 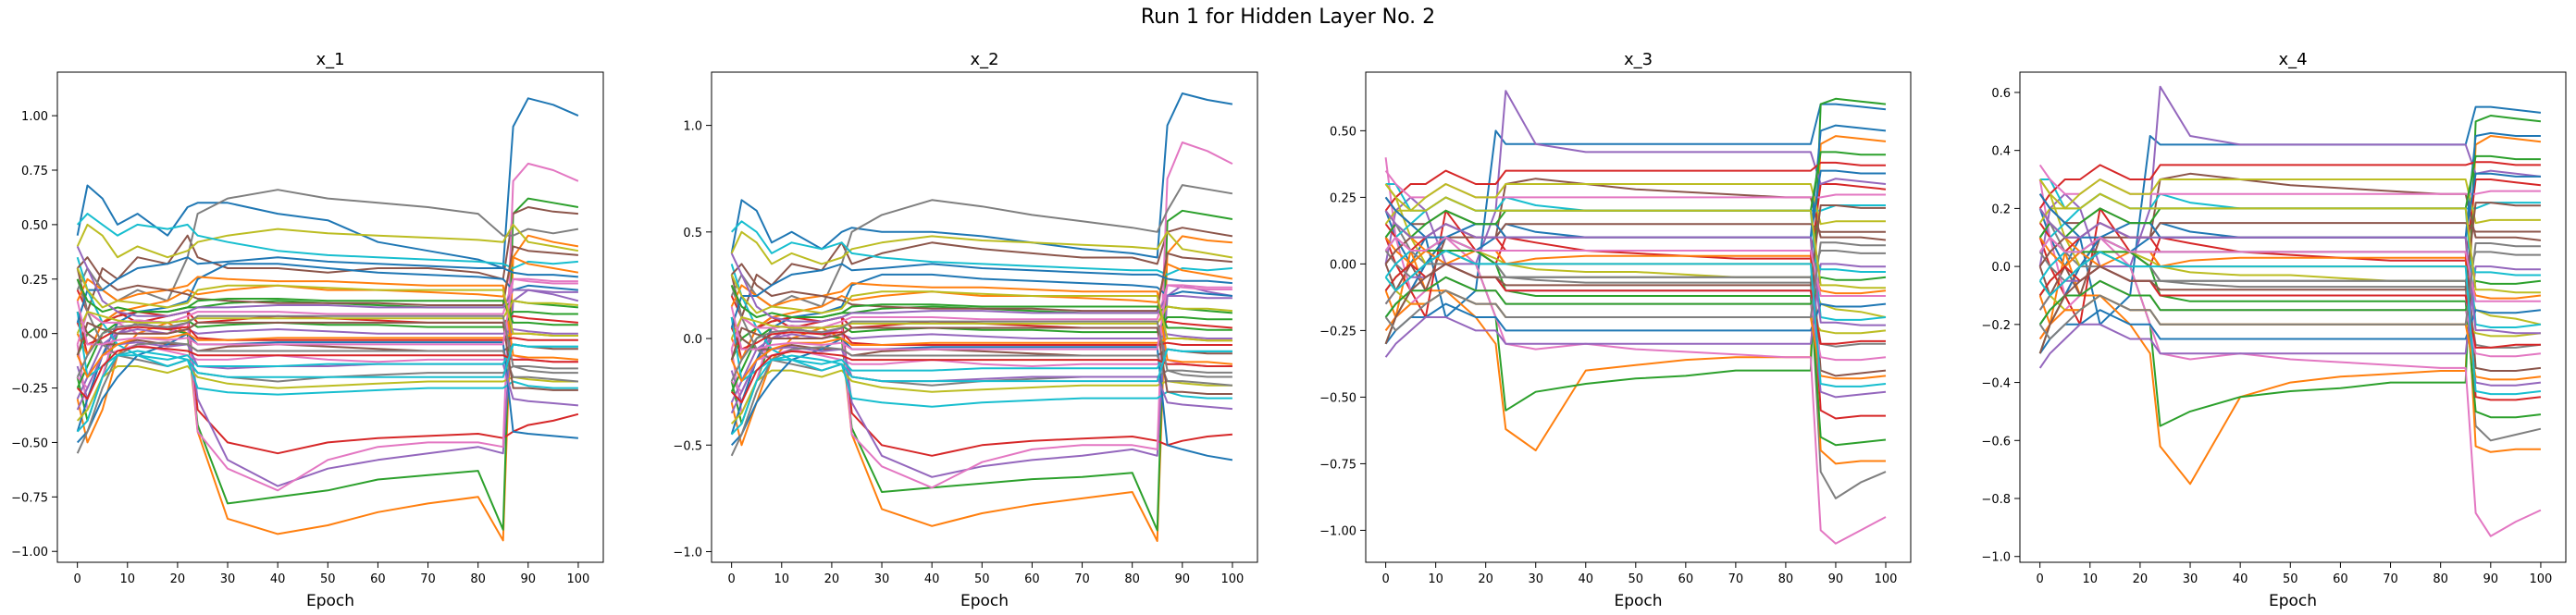 What do you see at coordinates (34, 117) in the screenshot?
I see `y-tick-label: 1.00` at bounding box center [34, 117].